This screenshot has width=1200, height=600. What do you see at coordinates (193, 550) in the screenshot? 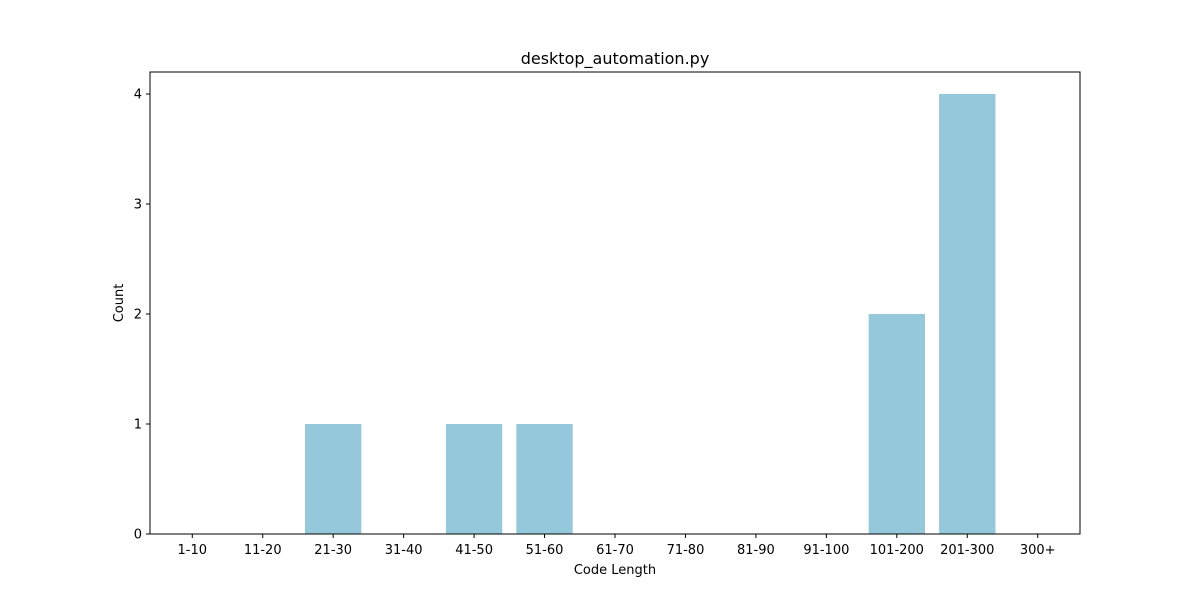
I see `x-tick-label: 1-10` at bounding box center [193, 550].